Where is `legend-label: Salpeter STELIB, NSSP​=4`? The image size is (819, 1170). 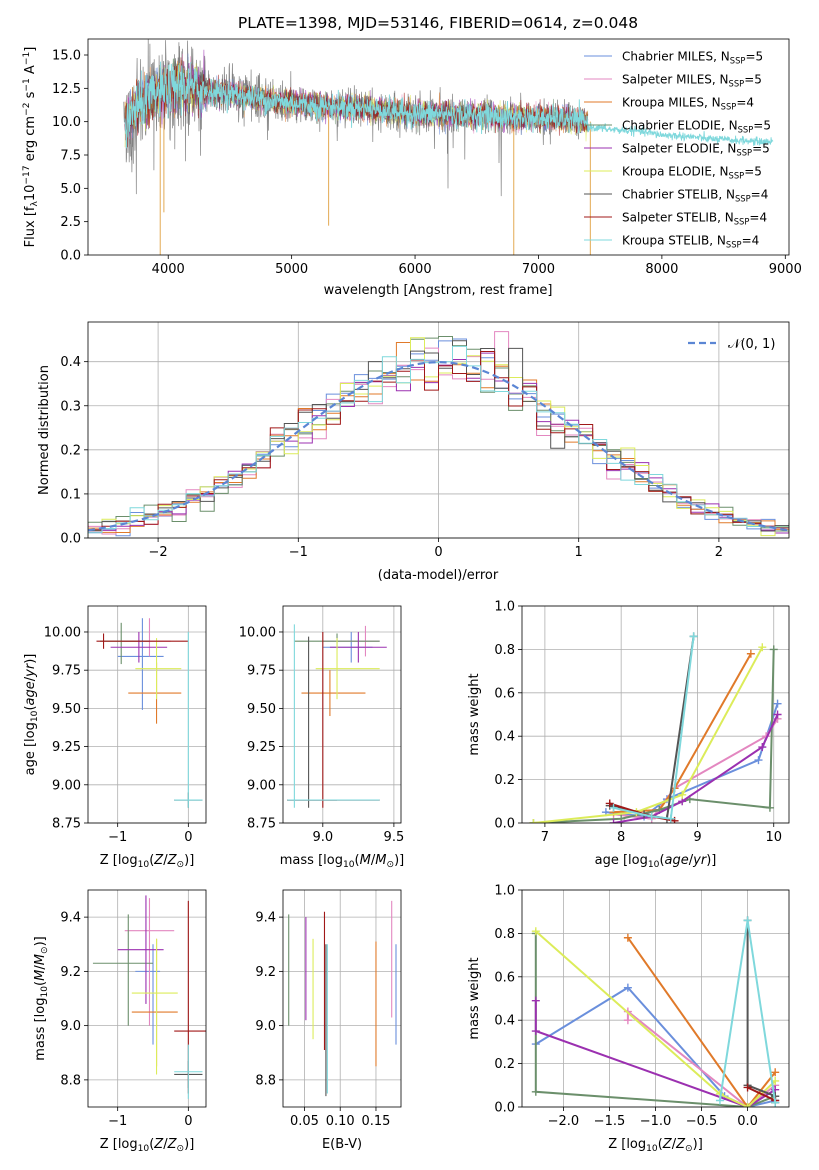 legend-label: Salpeter STELIB, NSSP​=4 is located at coordinates (694, 219).